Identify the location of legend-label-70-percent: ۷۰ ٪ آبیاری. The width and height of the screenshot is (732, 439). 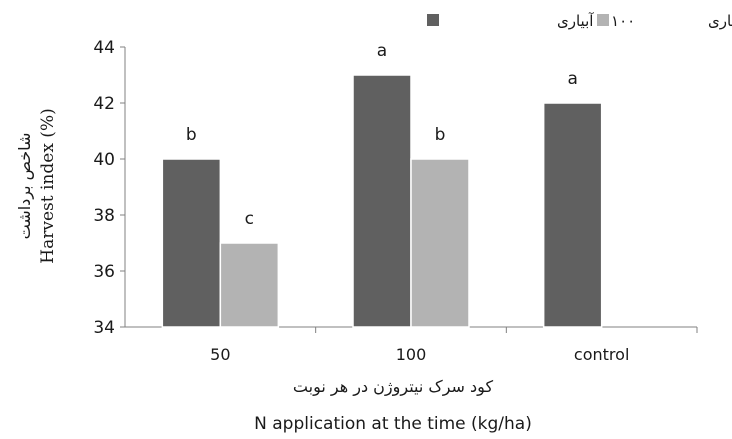
(720, 21).